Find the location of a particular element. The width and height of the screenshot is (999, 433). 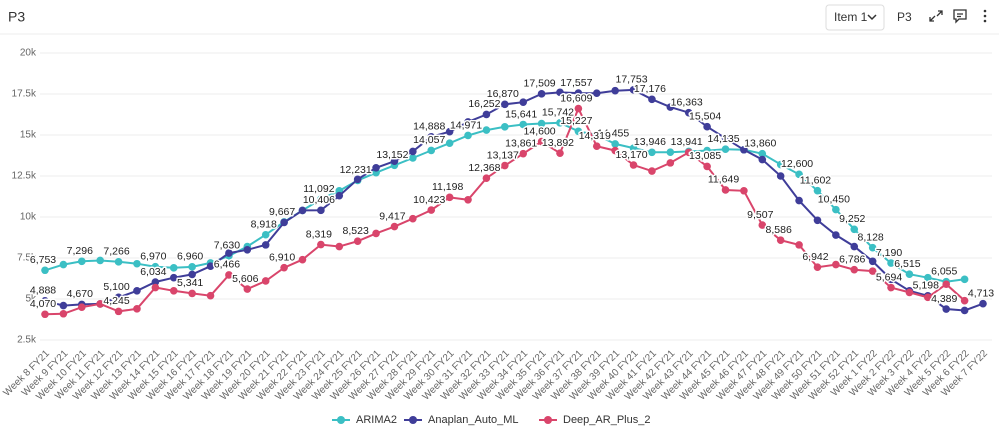

value-label: 5,341 is located at coordinates (190, 283).